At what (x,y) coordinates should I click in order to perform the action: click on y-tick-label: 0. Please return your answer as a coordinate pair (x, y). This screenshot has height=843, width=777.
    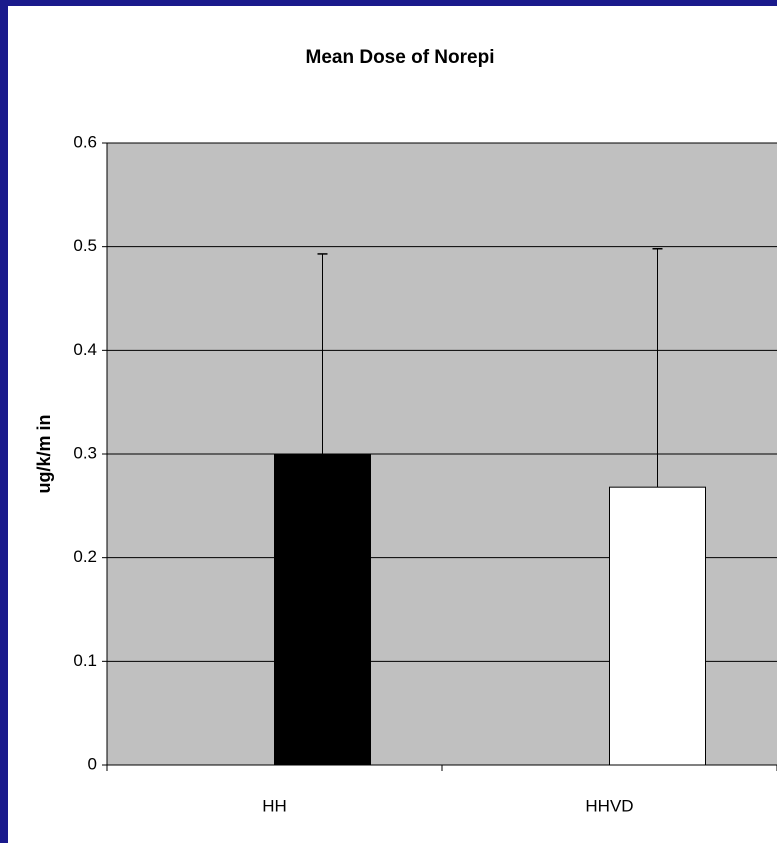
    Looking at the image, I should click on (92, 763).